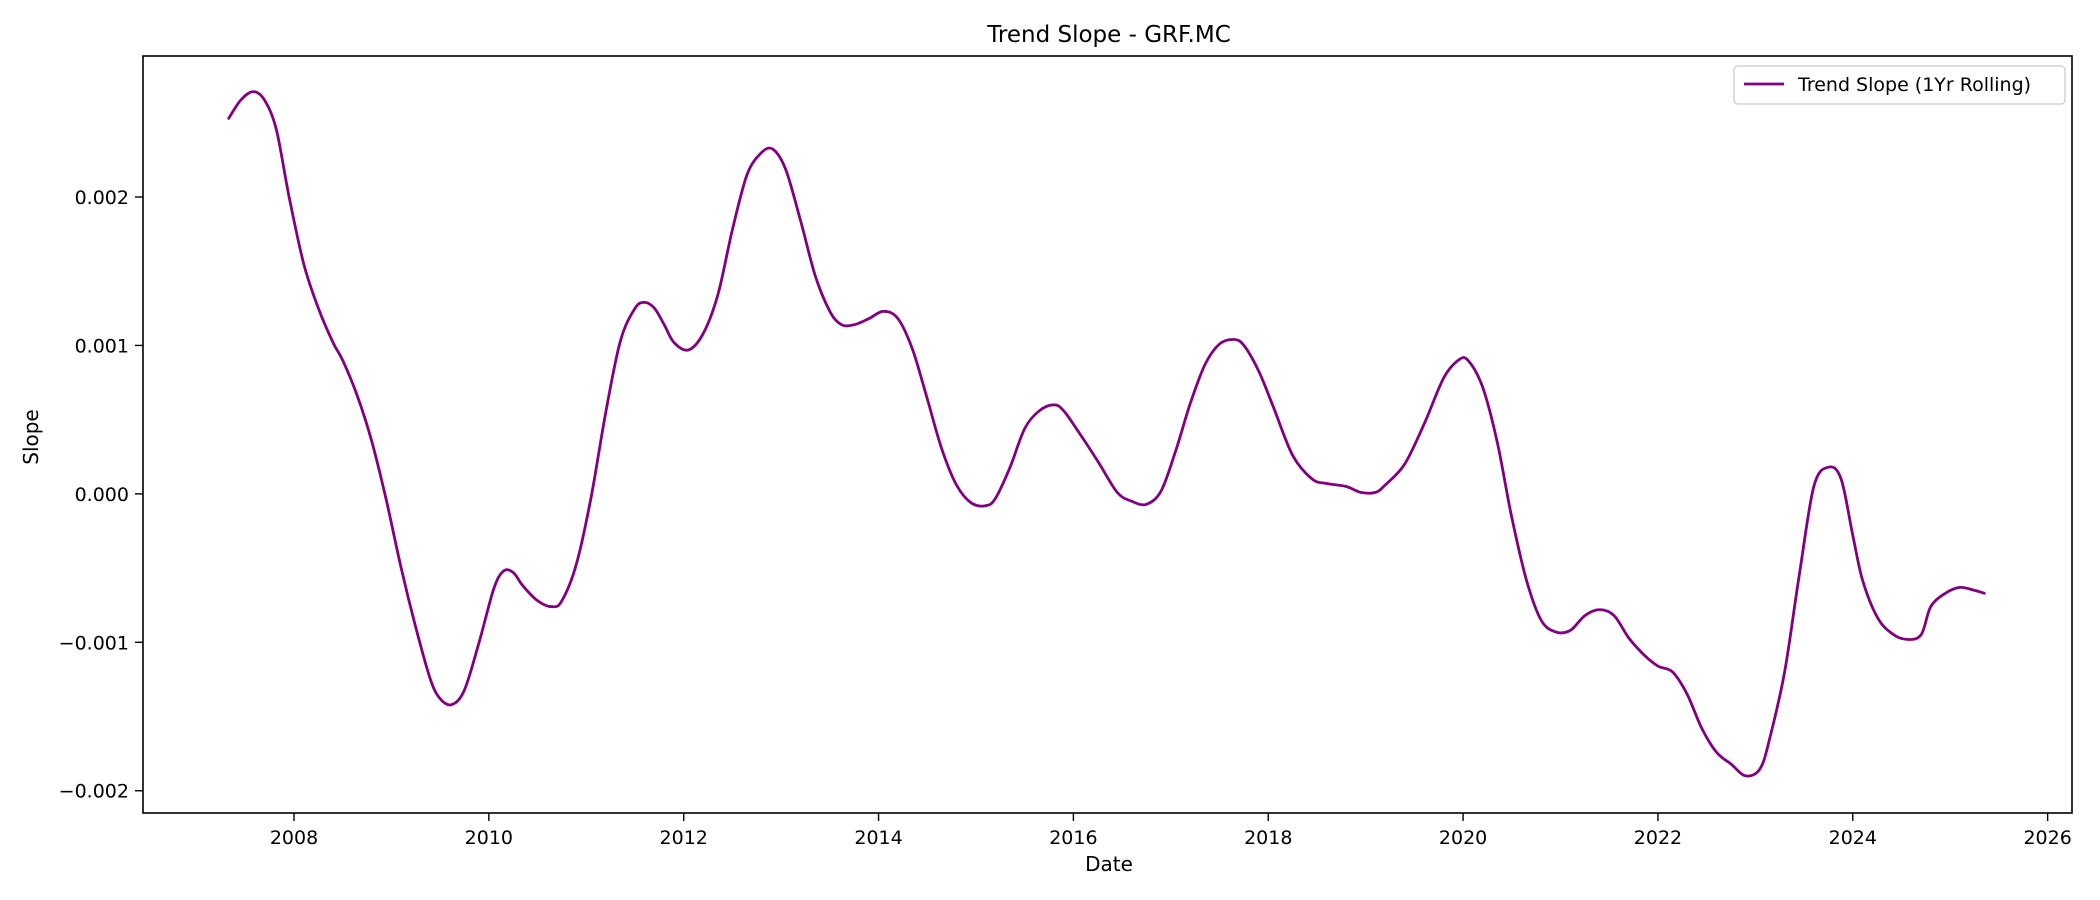 Image resolution: width=2100 pixels, height=900 pixels. Describe the element at coordinates (1853, 838) in the screenshot. I see `x-tick-label: 2024` at that location.